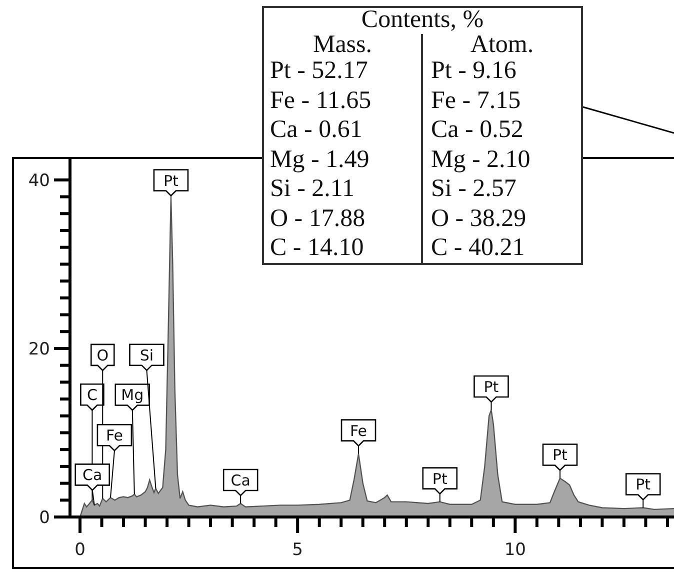 This screenshot has width=674, height=577. Describe the element at coordinates (479, 218) in the screenshot. I see `annotation: O - 38.29` at that location.